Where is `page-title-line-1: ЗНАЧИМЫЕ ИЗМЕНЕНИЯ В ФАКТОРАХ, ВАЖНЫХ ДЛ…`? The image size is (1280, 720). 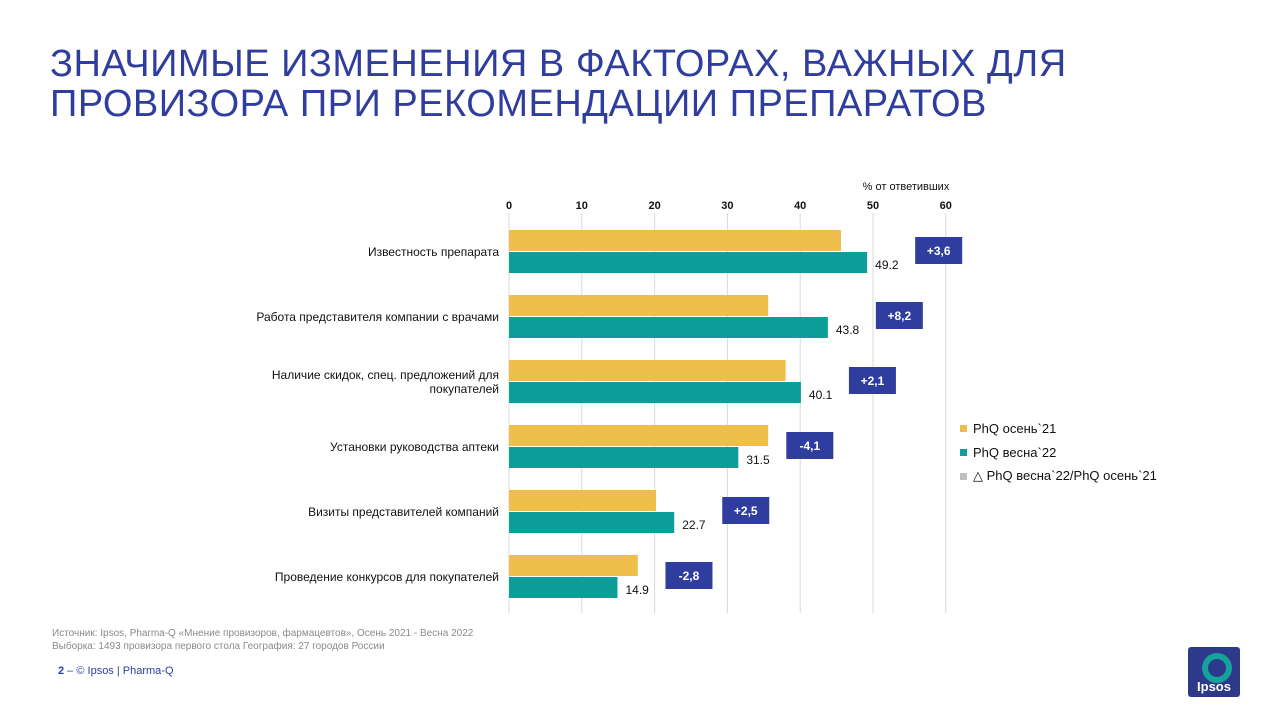
page-title-line-1: ЗНАЧИМЫЕ ИЗМЕНЕНИЯ В ФАКТОРАХ, ВАЖНЫХ ДЛ… is located at coordinates (558, 64).